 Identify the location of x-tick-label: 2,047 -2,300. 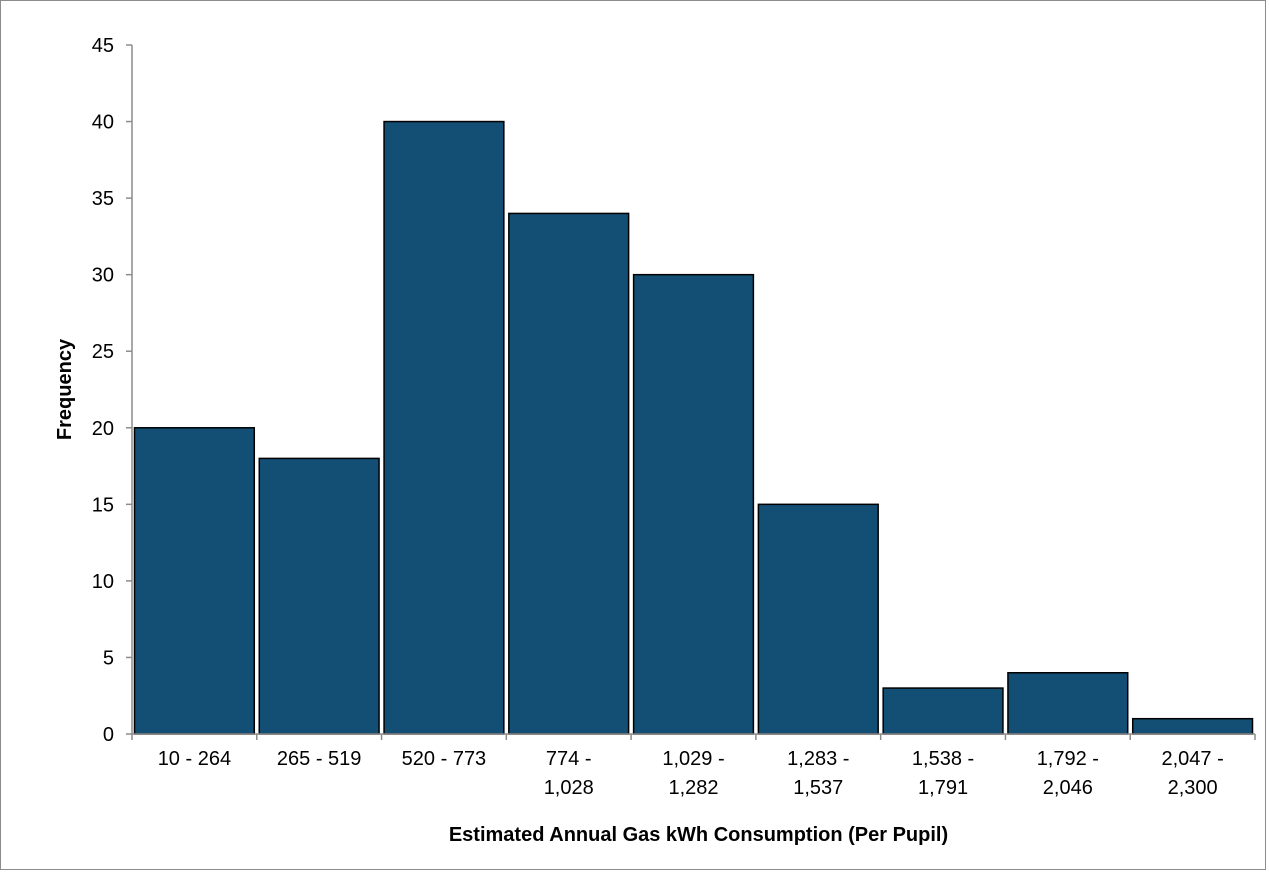
(1192, 773).